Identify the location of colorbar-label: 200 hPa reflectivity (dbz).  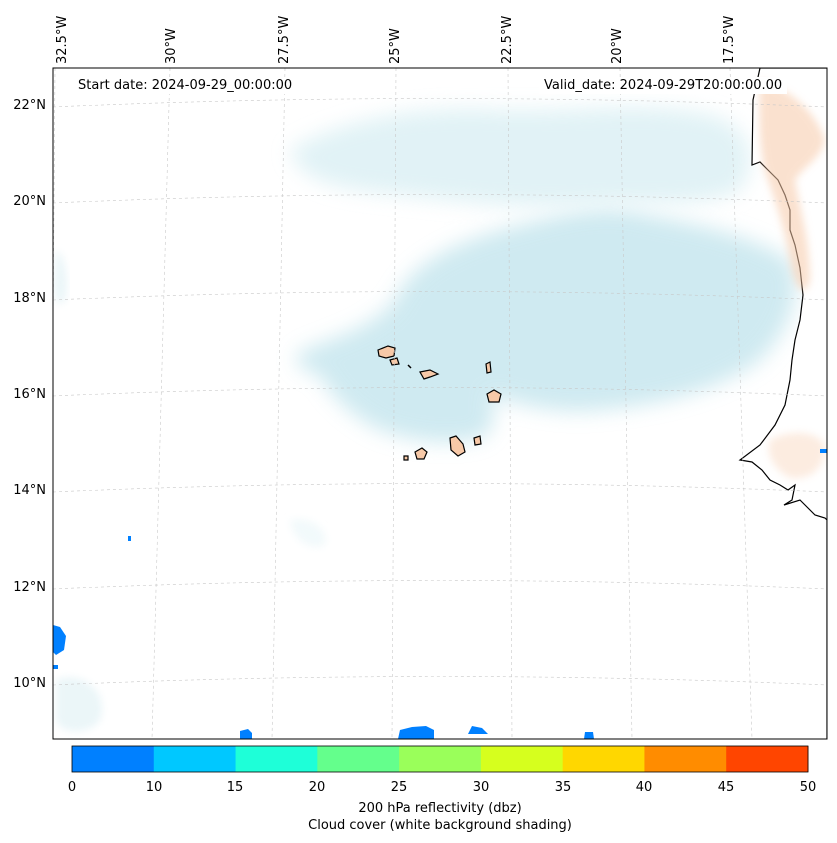
(440, 808).